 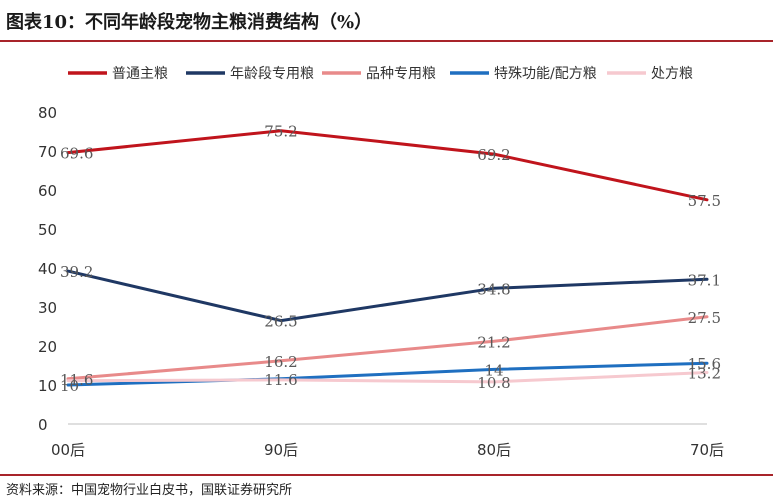 What do you see at coordinates (281, 450) in the screenshot?
I see `x-tick-label: 90后` at bounding box center [281, 450].